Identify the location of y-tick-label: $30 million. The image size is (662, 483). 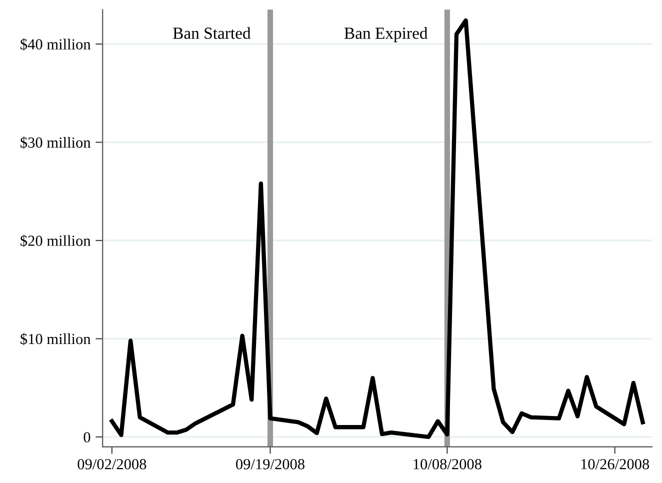
(55, 142).